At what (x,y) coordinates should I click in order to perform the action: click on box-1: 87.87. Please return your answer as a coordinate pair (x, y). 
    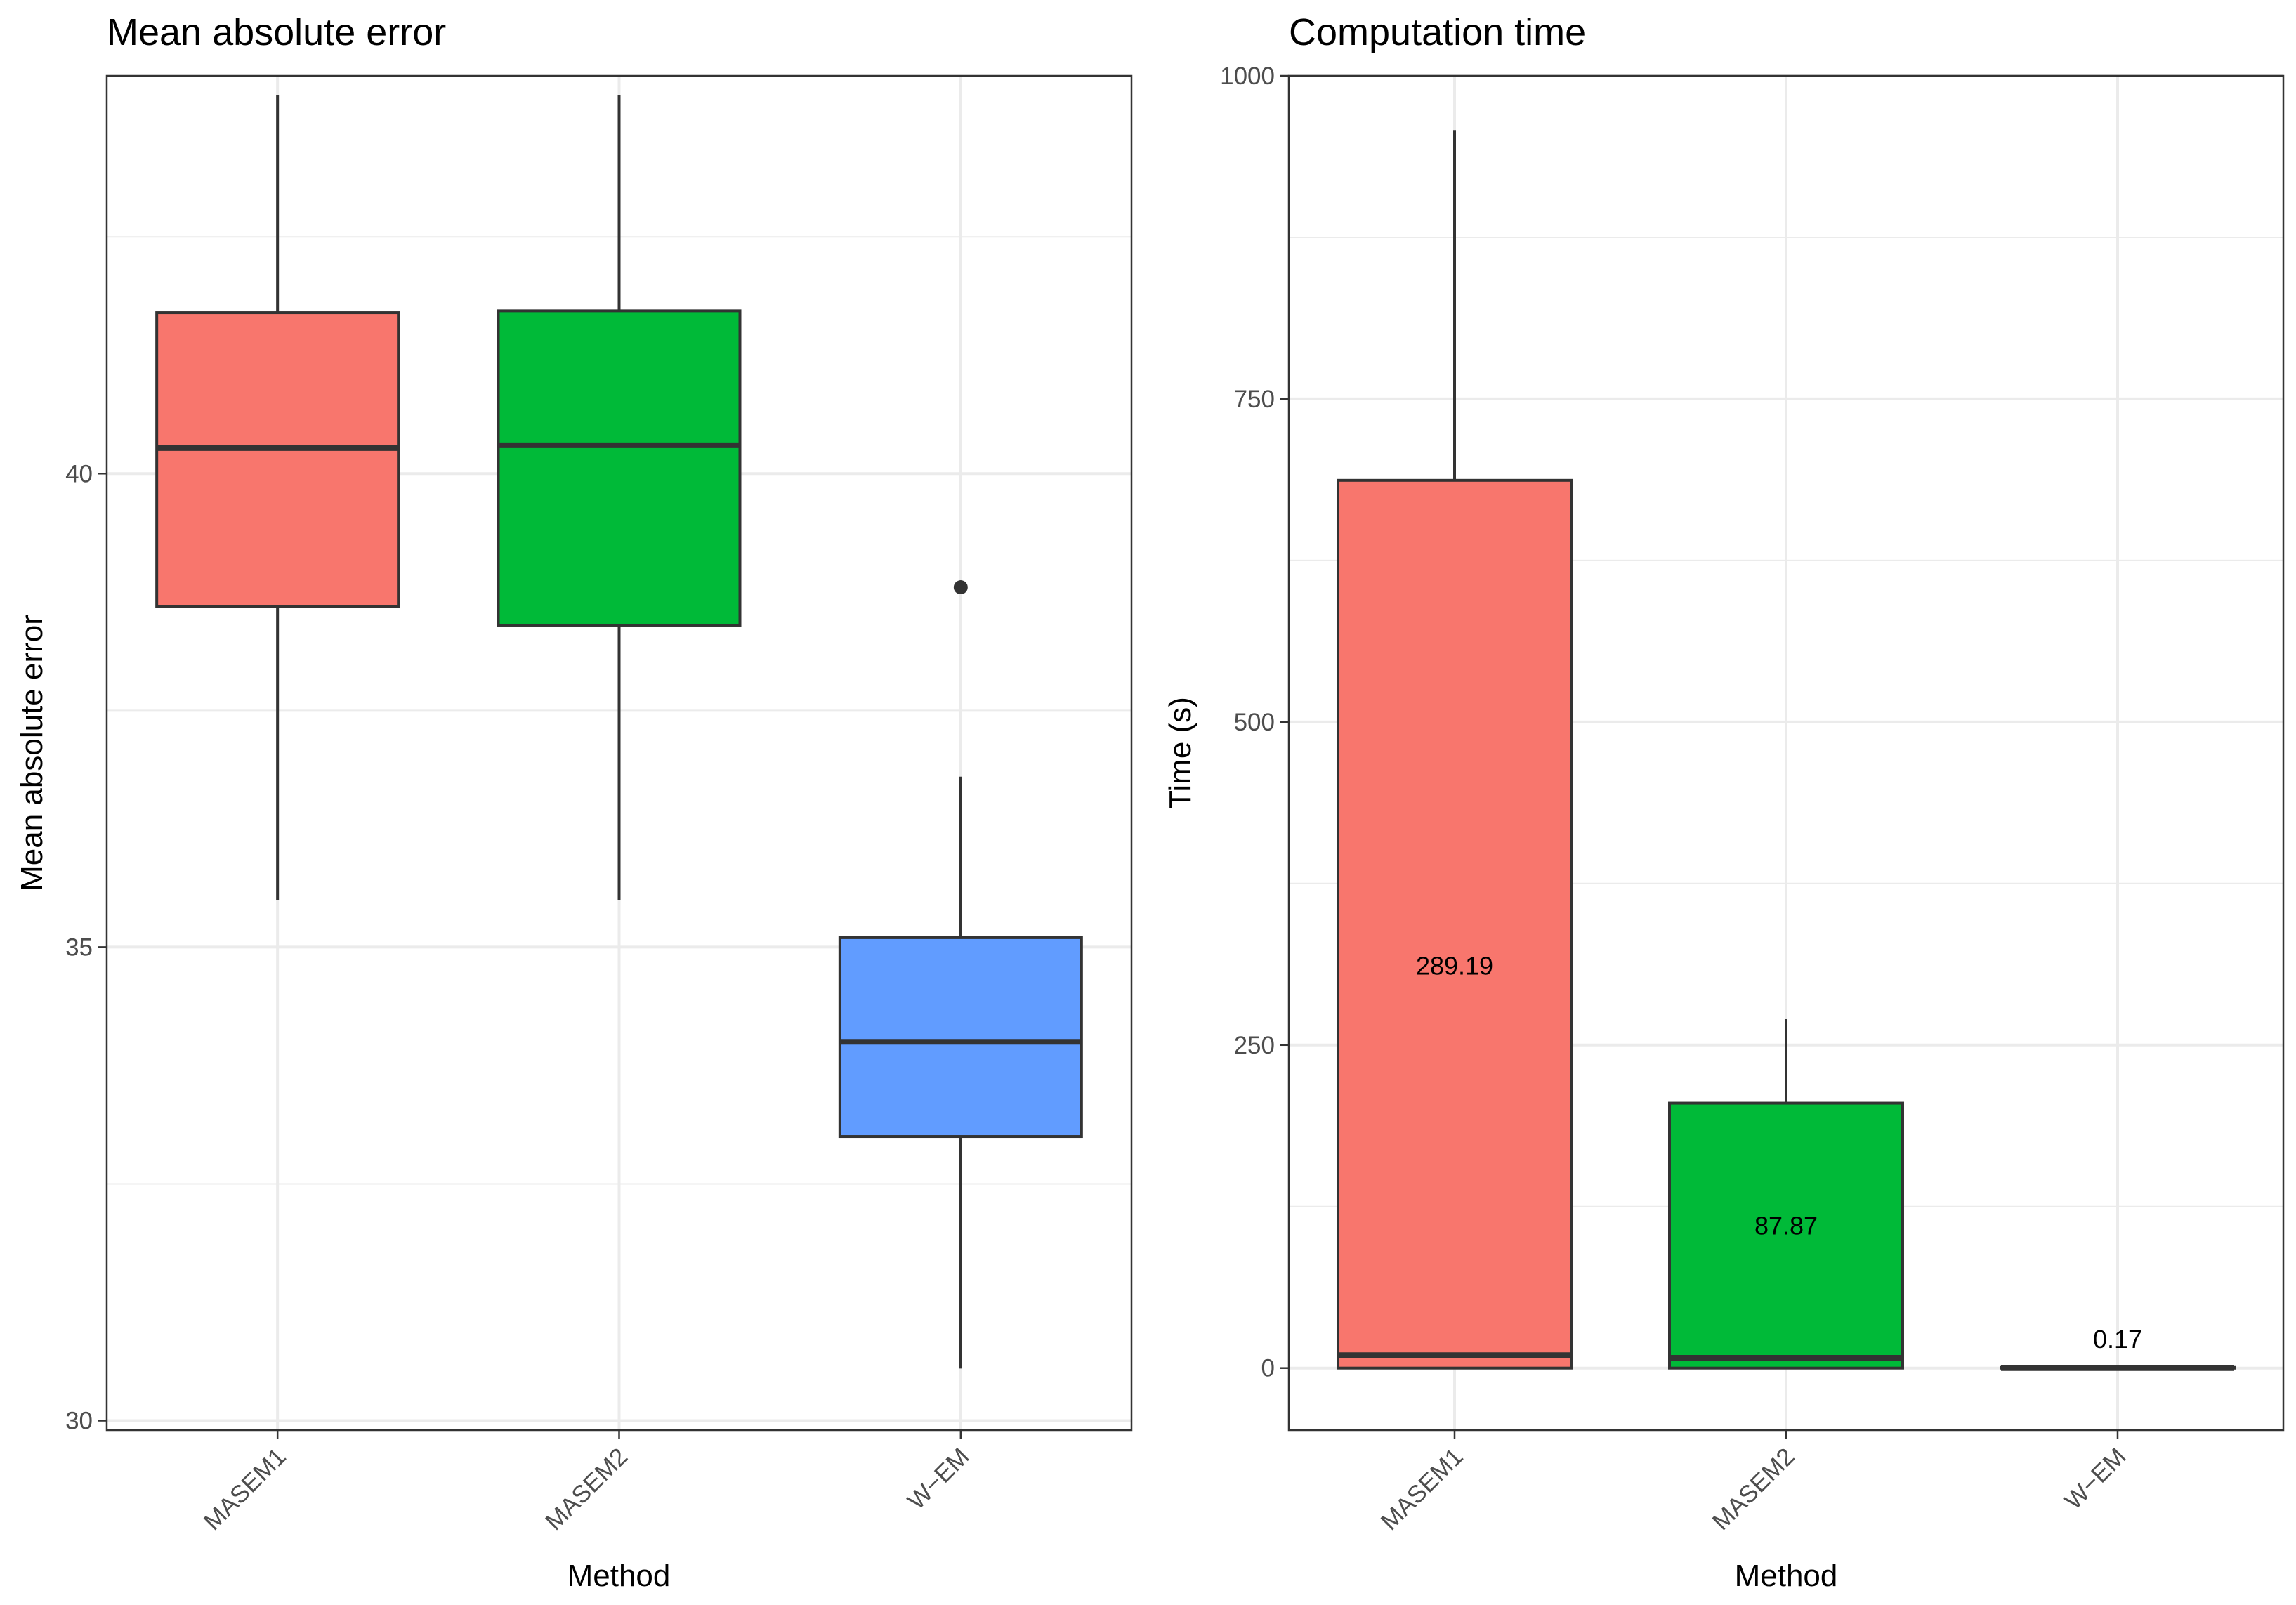
    Looking at the image, I should click on (1786, 1194).